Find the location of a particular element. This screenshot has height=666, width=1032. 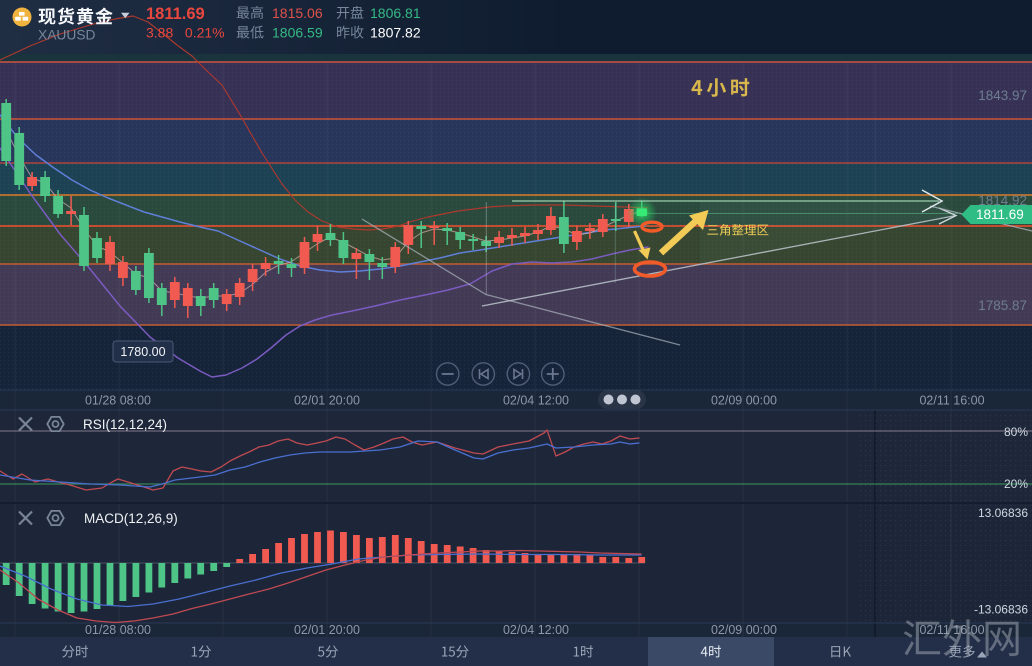

svg-text: 1806.81 is located at coordinates (395, 13).